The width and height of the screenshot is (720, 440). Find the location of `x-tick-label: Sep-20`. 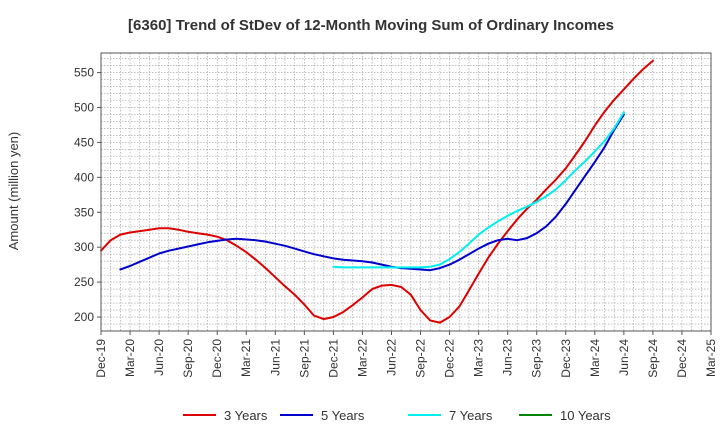

x-tick-label: Sep-20 is located at coordinates (188, 358).